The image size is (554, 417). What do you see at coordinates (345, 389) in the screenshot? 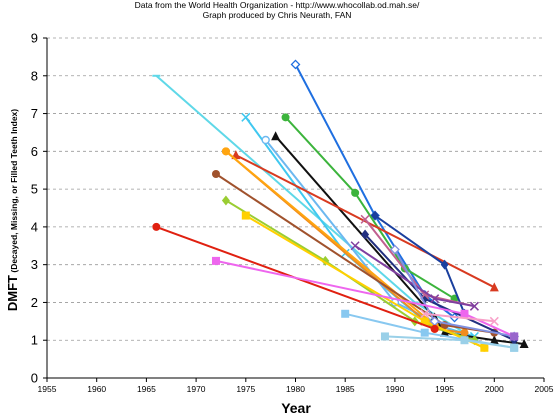
I see `x-tick-label: 1985` at bounding box center [345, 389].